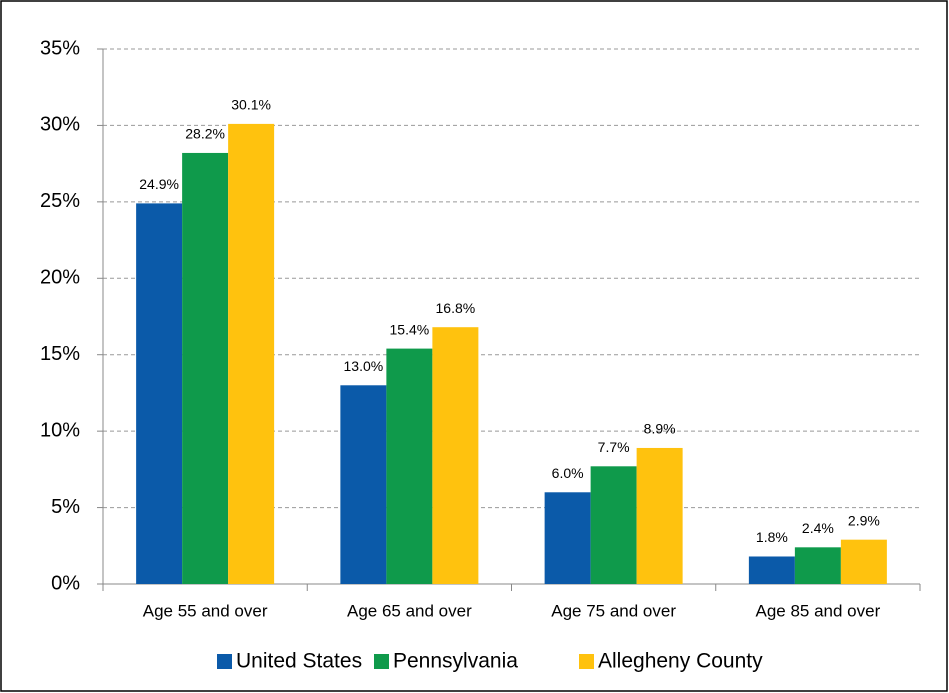 This screenshot has height=693, width=949. I want to click on y-tick-label: 25%, so click(60, 201).